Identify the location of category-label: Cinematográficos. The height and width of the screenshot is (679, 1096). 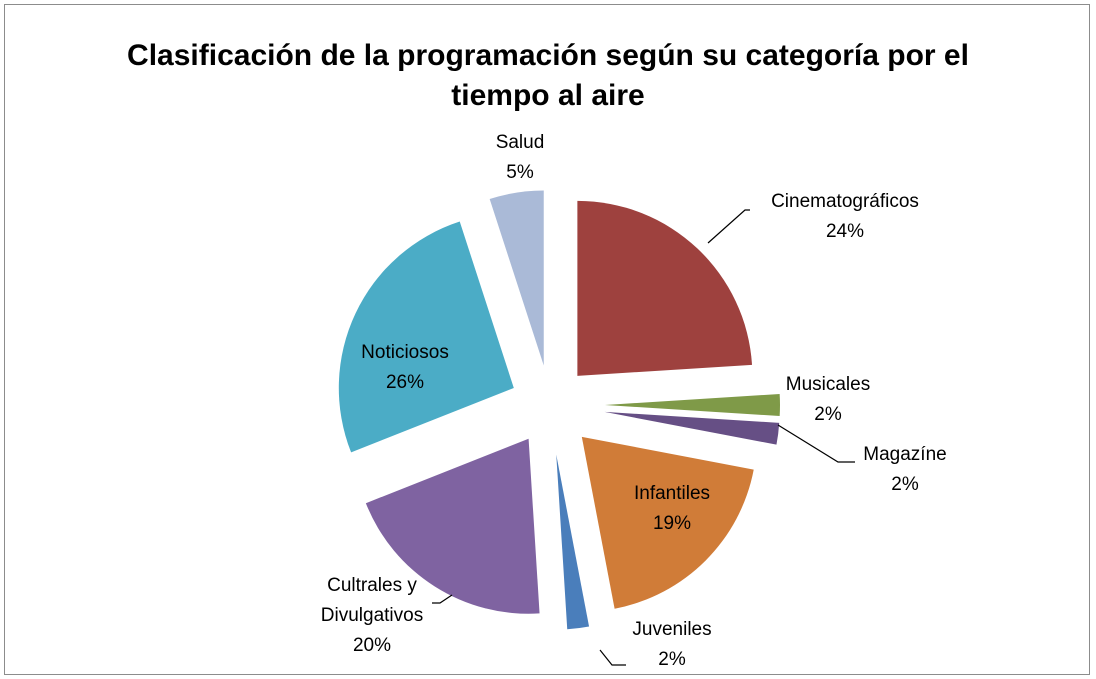
(845, 201).